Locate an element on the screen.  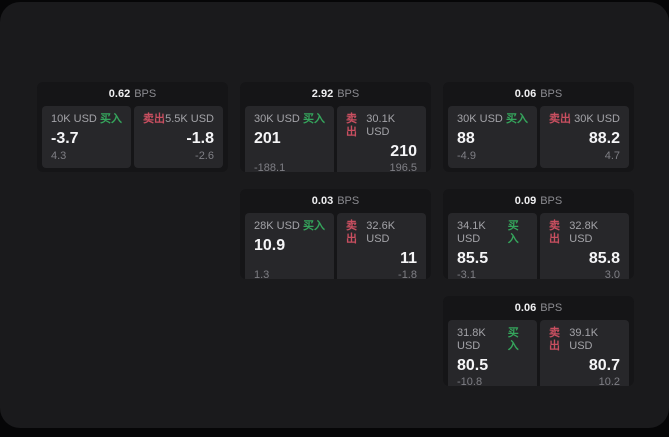
buy-quote-panel: 10K USD 买入 -3.7 4.3 is located at coordinates (86, 137).